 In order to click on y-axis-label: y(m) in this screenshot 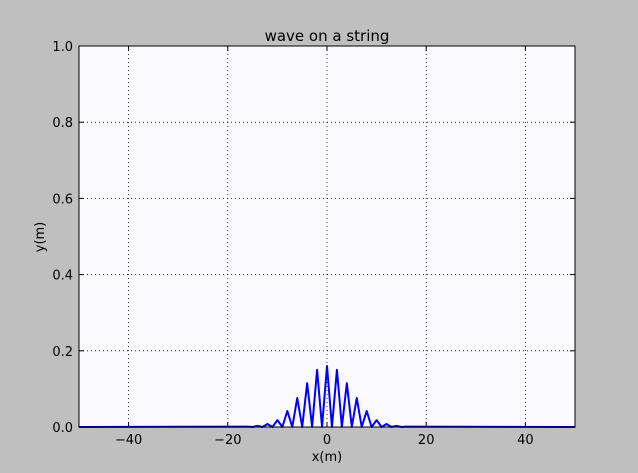, I will do `click(40, 237)`.